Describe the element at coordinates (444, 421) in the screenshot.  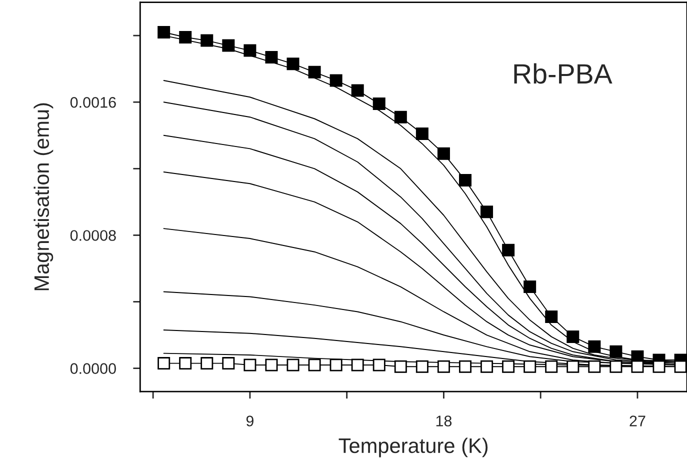
I see `x-tick-label: 18` at that location.